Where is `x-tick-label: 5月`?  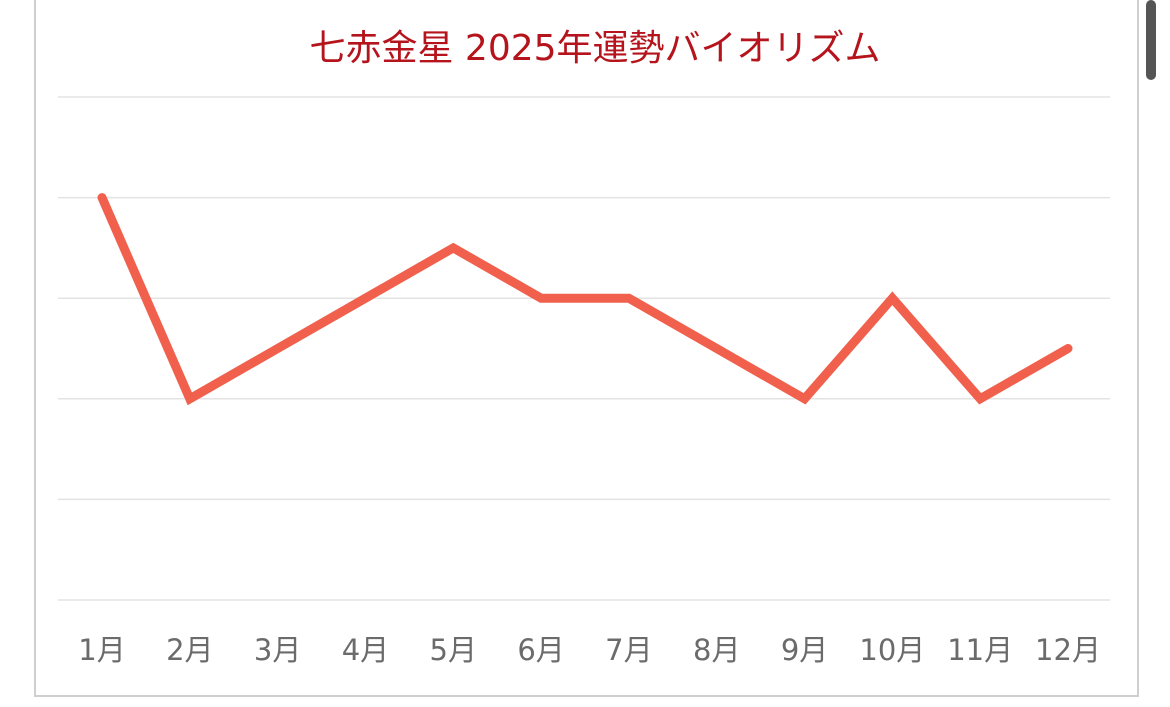
x-tick-label: 5月 is located at coordinates (453, 650).